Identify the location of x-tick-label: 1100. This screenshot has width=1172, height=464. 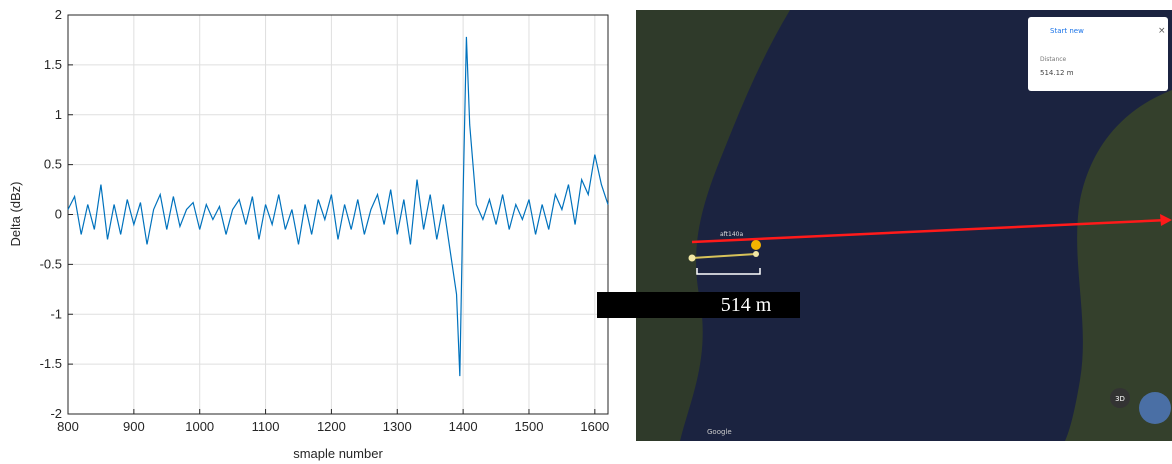
(266, 426).